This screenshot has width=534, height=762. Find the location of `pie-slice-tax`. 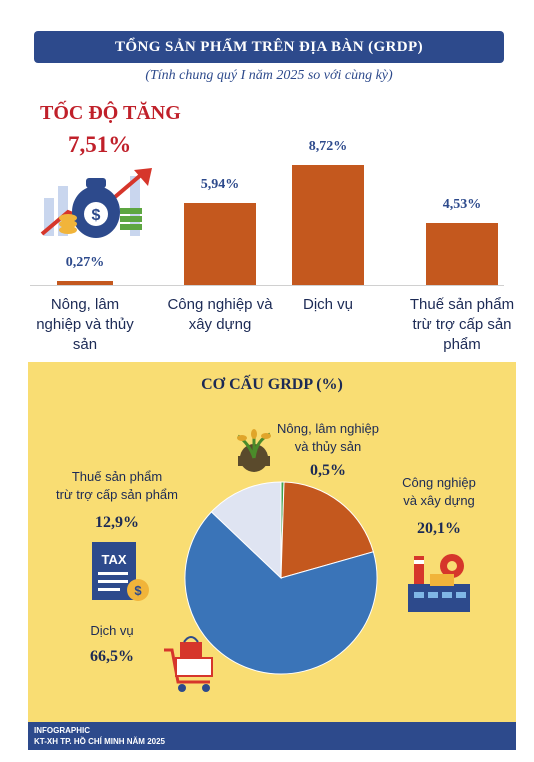

pie-slice-tax is located at coordinates (246, 530).